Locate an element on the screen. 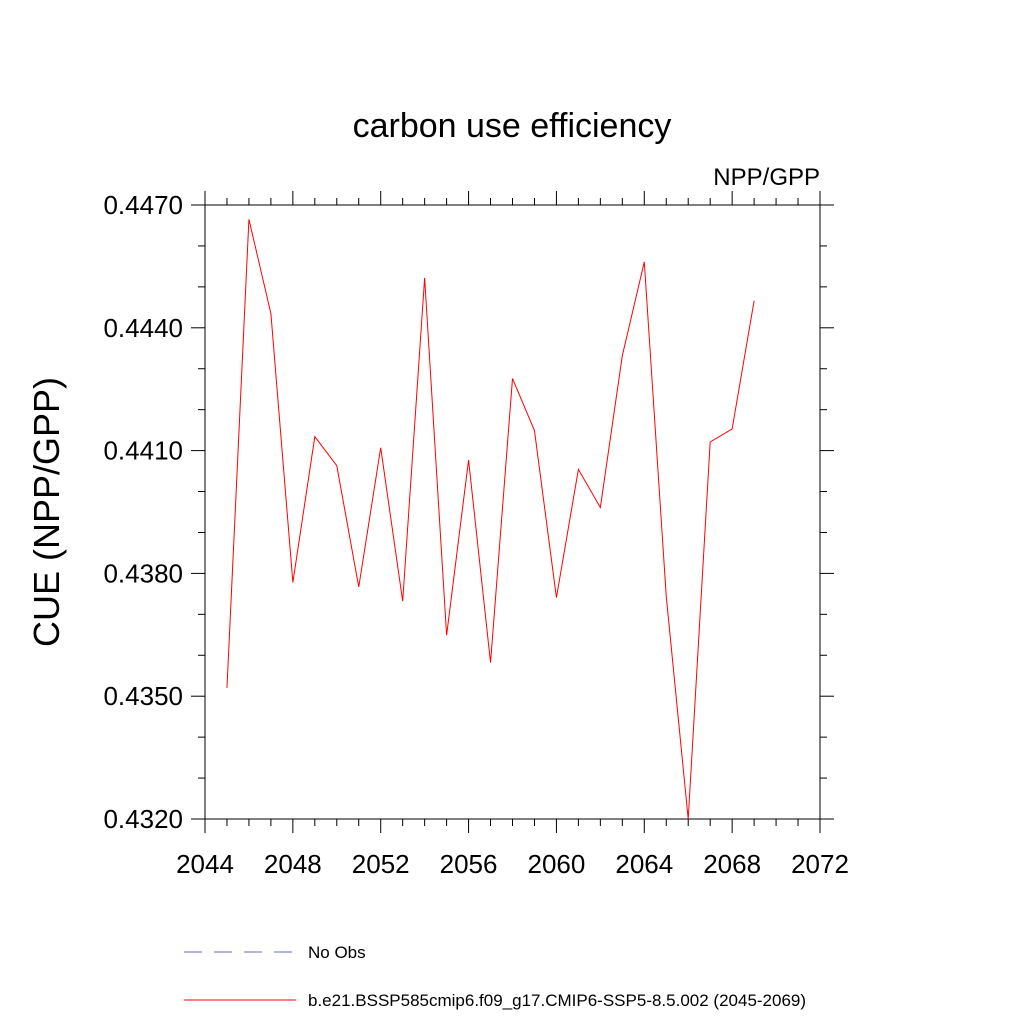  chart-subtitle: NPP/GPP is located at coordinates (766, 177).